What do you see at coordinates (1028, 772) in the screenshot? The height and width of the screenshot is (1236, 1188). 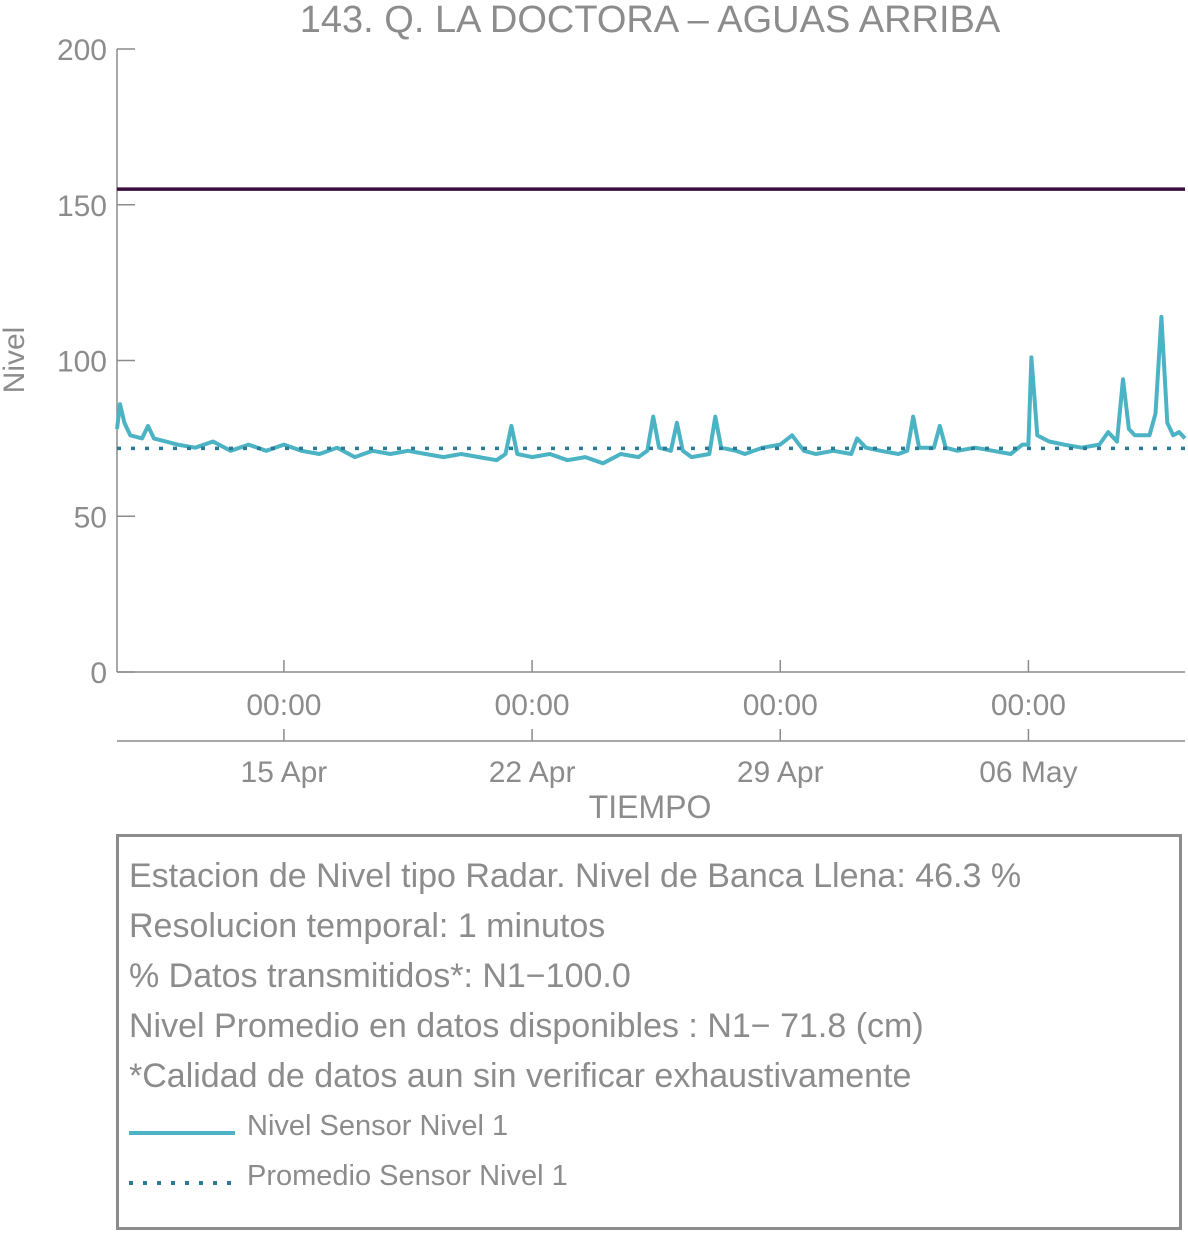 I see `x-tick-date-label-3: 06 May` at bounding box center [1028, 772].